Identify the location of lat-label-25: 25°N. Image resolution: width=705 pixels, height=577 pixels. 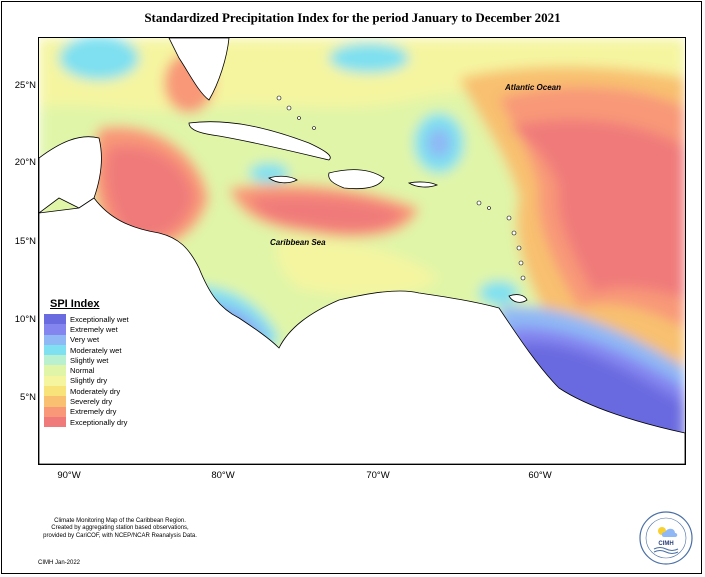
(25, 85).